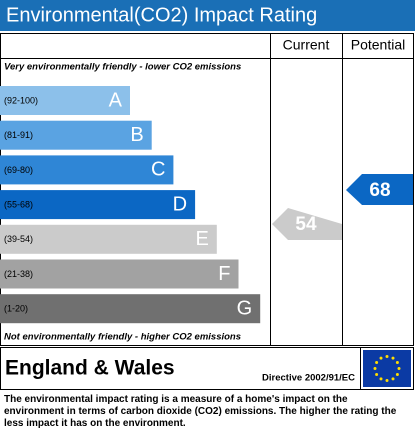 This screenshot has width=415, height=437. What do you see at coordinates (180, 204) in the screenshot?
I see `band-letter: D` at bounding box center [180, 204].